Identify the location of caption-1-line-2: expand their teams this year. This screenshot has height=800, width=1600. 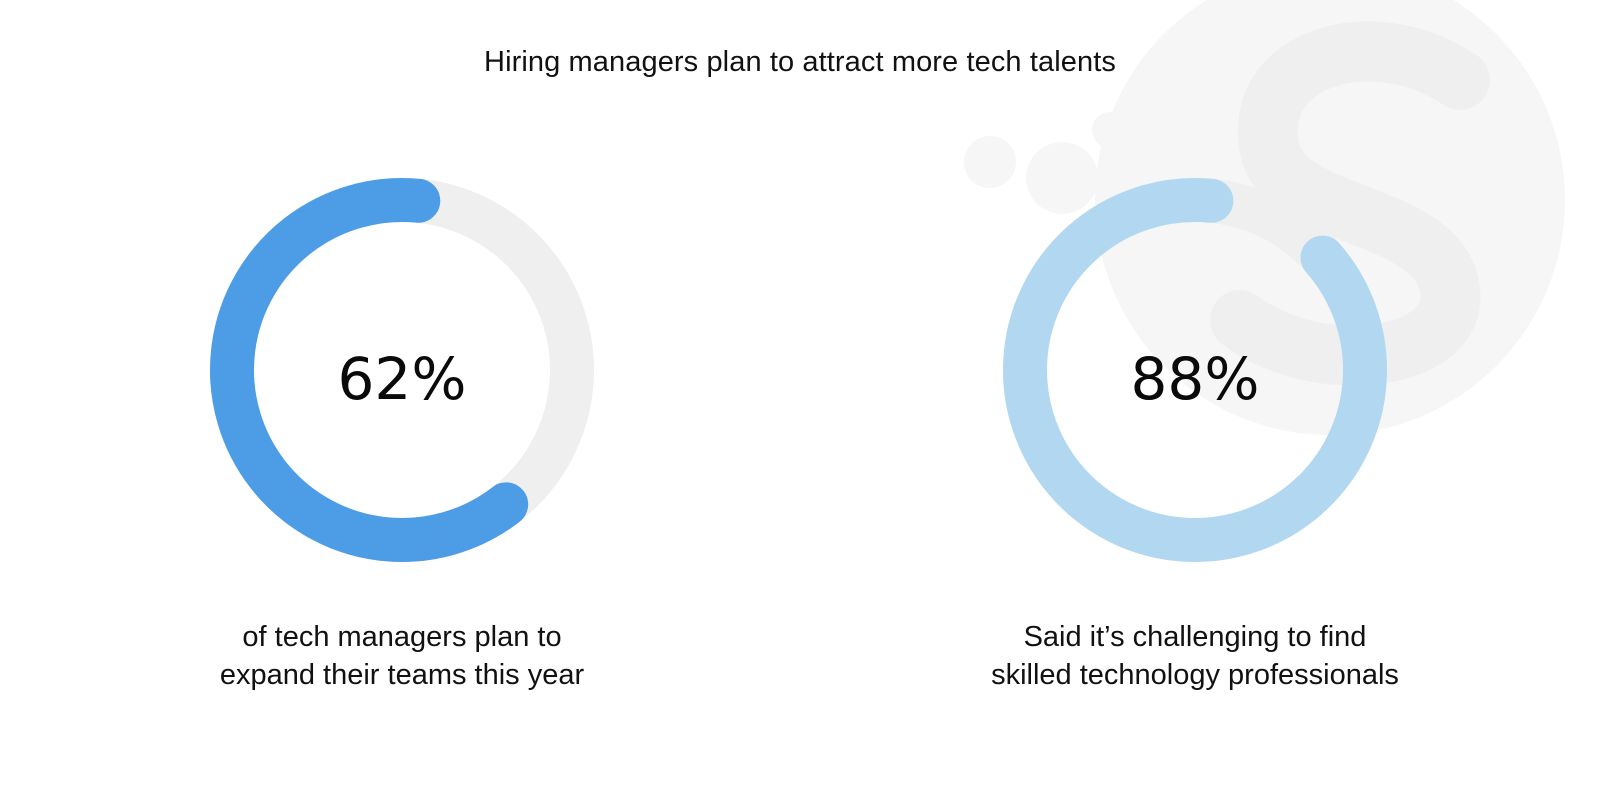
(402, 675).